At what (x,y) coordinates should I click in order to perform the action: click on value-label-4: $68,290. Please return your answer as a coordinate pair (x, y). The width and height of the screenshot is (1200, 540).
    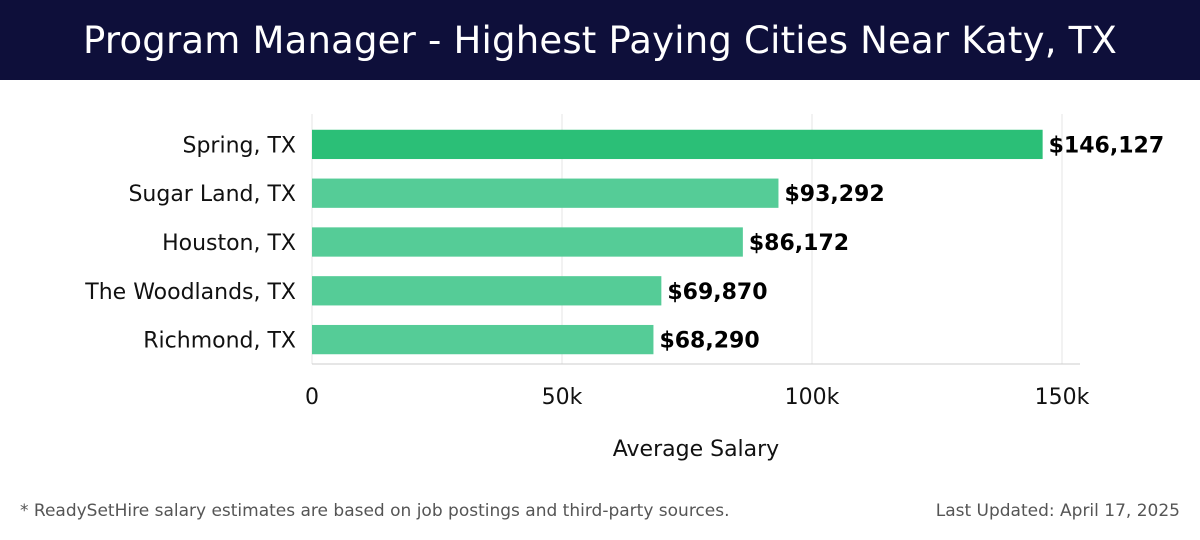
    Looking at the image, I should click on (709, 341).